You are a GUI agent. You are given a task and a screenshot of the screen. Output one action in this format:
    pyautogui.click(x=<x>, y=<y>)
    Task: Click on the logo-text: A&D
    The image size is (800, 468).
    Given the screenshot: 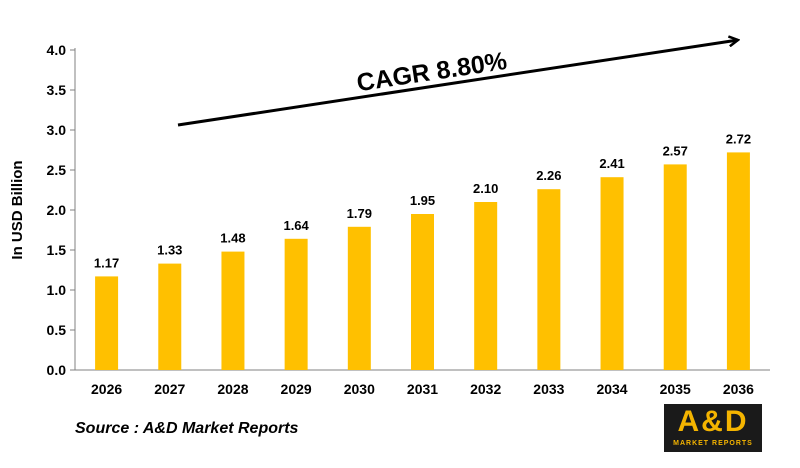 What is the action you would take?
    pyautogui.click(x=713, y=421)
    